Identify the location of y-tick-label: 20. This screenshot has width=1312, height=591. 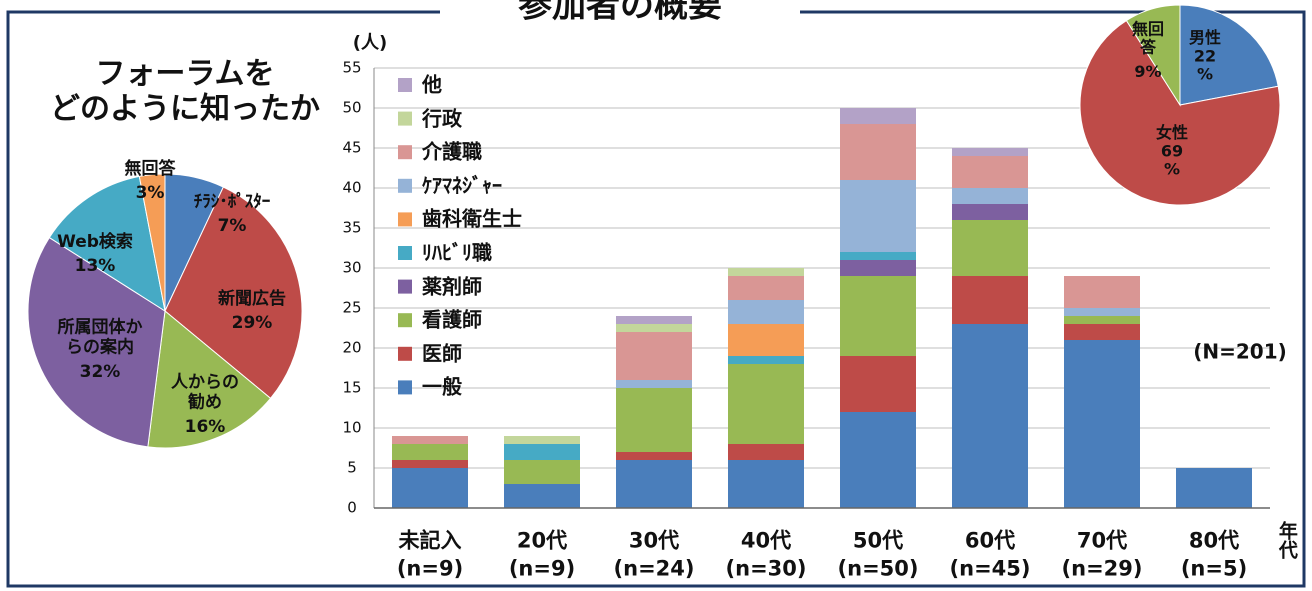
(352, 347).